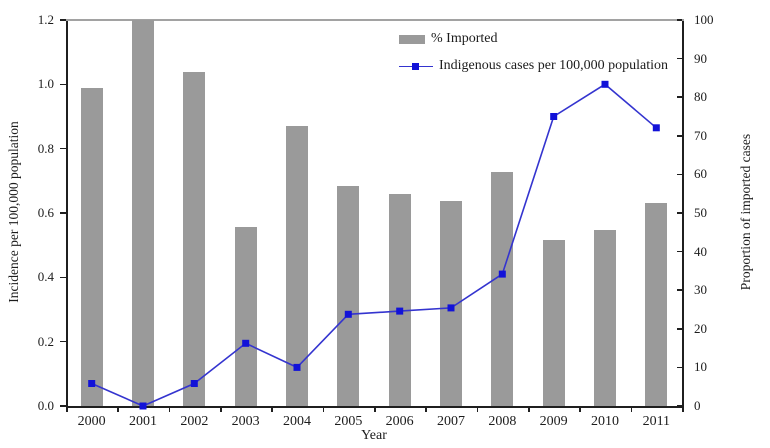 The image size is (770, 448). I want to click on x-tick-label-2003: 2003, so click(245, 421).